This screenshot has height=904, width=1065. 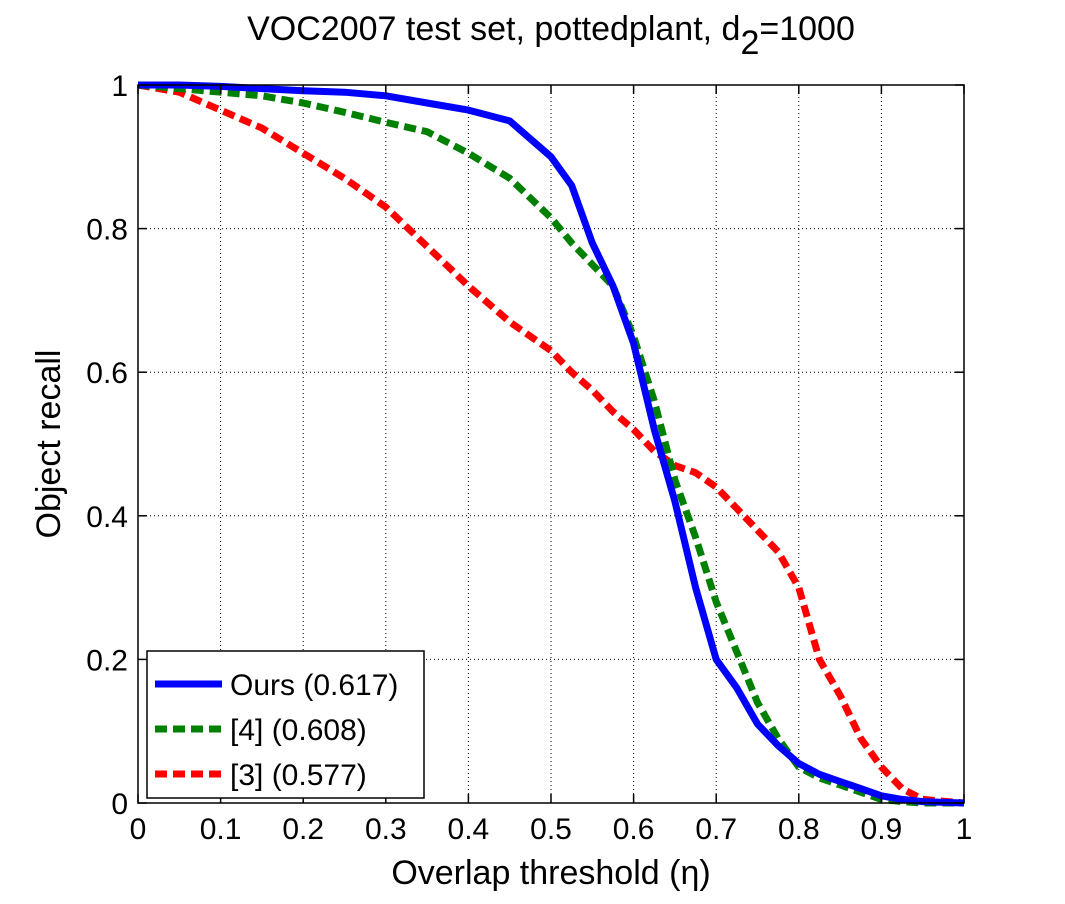 I want to click on x-tick-label: 0.5, so click(x=551, y=829).